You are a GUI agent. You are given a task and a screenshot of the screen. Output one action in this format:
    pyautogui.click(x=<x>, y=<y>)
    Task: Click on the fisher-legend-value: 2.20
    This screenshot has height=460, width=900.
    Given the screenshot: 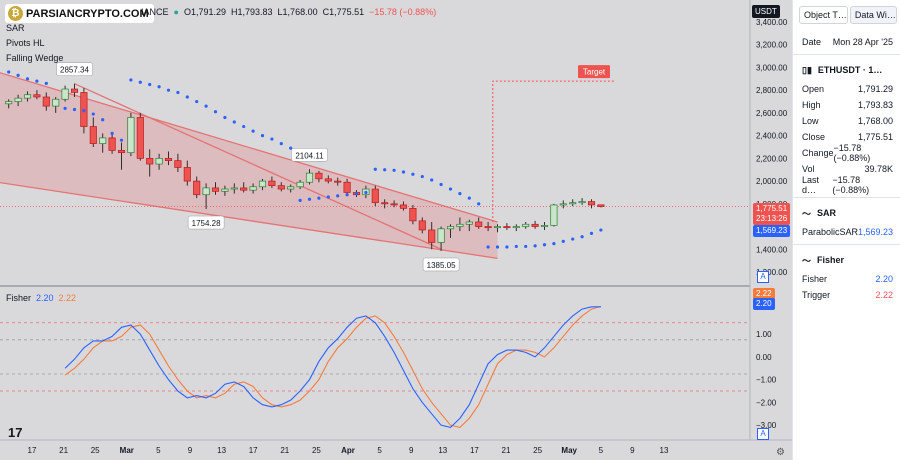 What is the action you would take?
    pyautogui.click(x=45, y=298)
    